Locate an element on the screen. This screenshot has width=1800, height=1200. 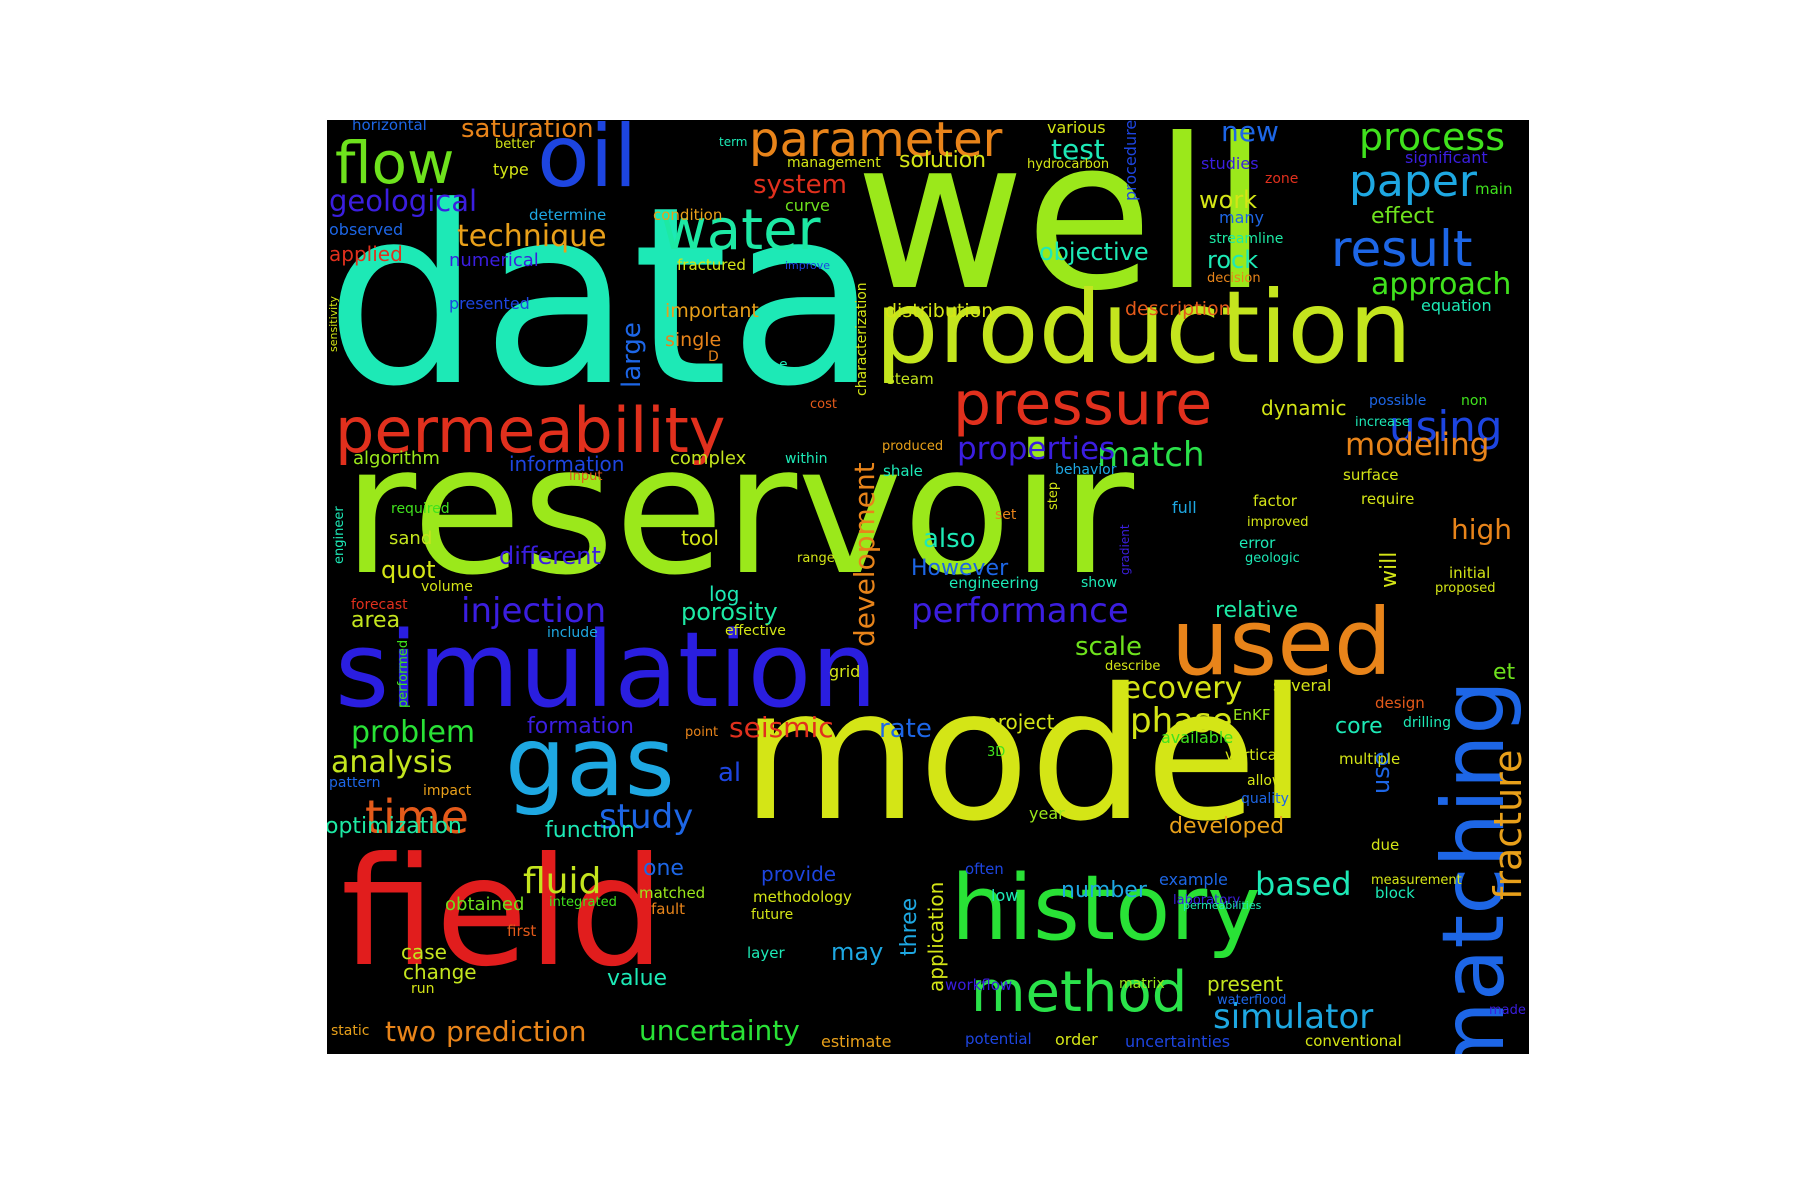
word-describe: describe is located at coordinates (1133, 666).